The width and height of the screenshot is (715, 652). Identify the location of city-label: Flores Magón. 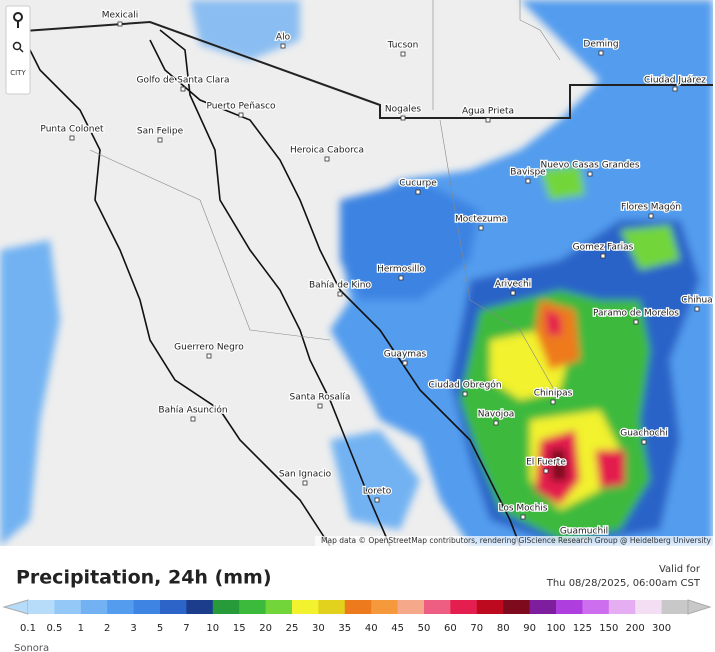
(651, 207).